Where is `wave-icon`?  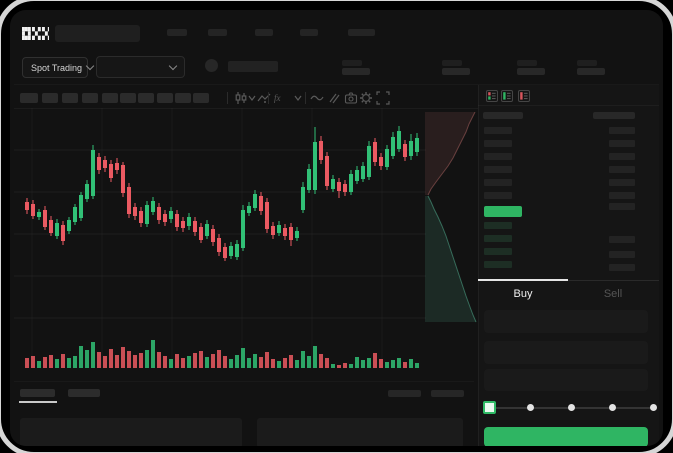
wave-icon is located at coordinates (317, 98).